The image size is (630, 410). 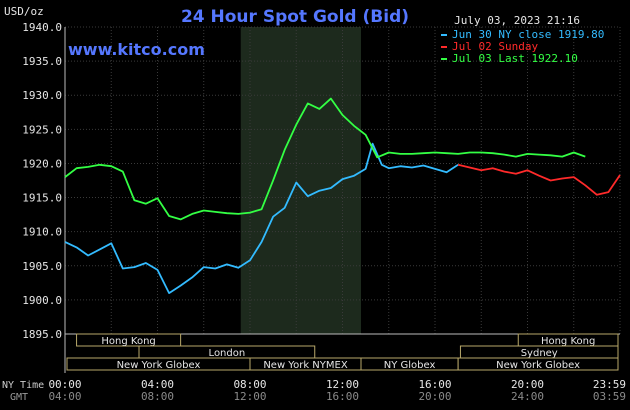 What do you see at coordinates (23, 385) in the screenshot?
I see `ny-time-label: NY Time` at bounding box center [23, 385].